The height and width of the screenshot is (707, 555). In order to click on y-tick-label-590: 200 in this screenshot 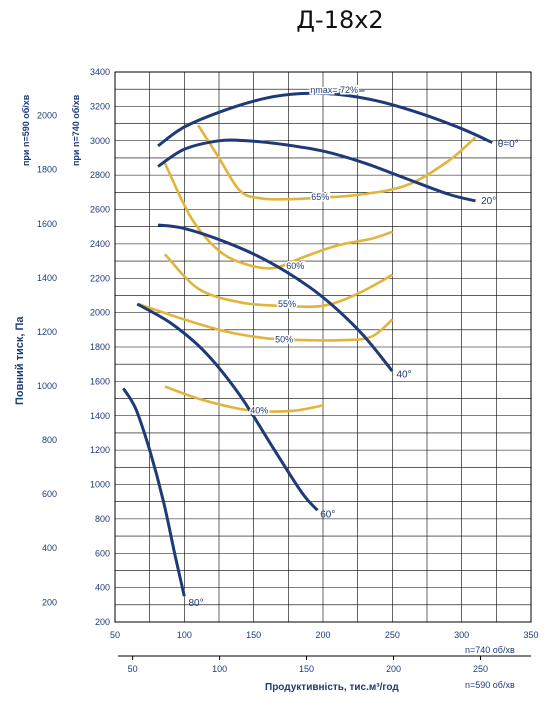, I will do `click(49, 602)`.